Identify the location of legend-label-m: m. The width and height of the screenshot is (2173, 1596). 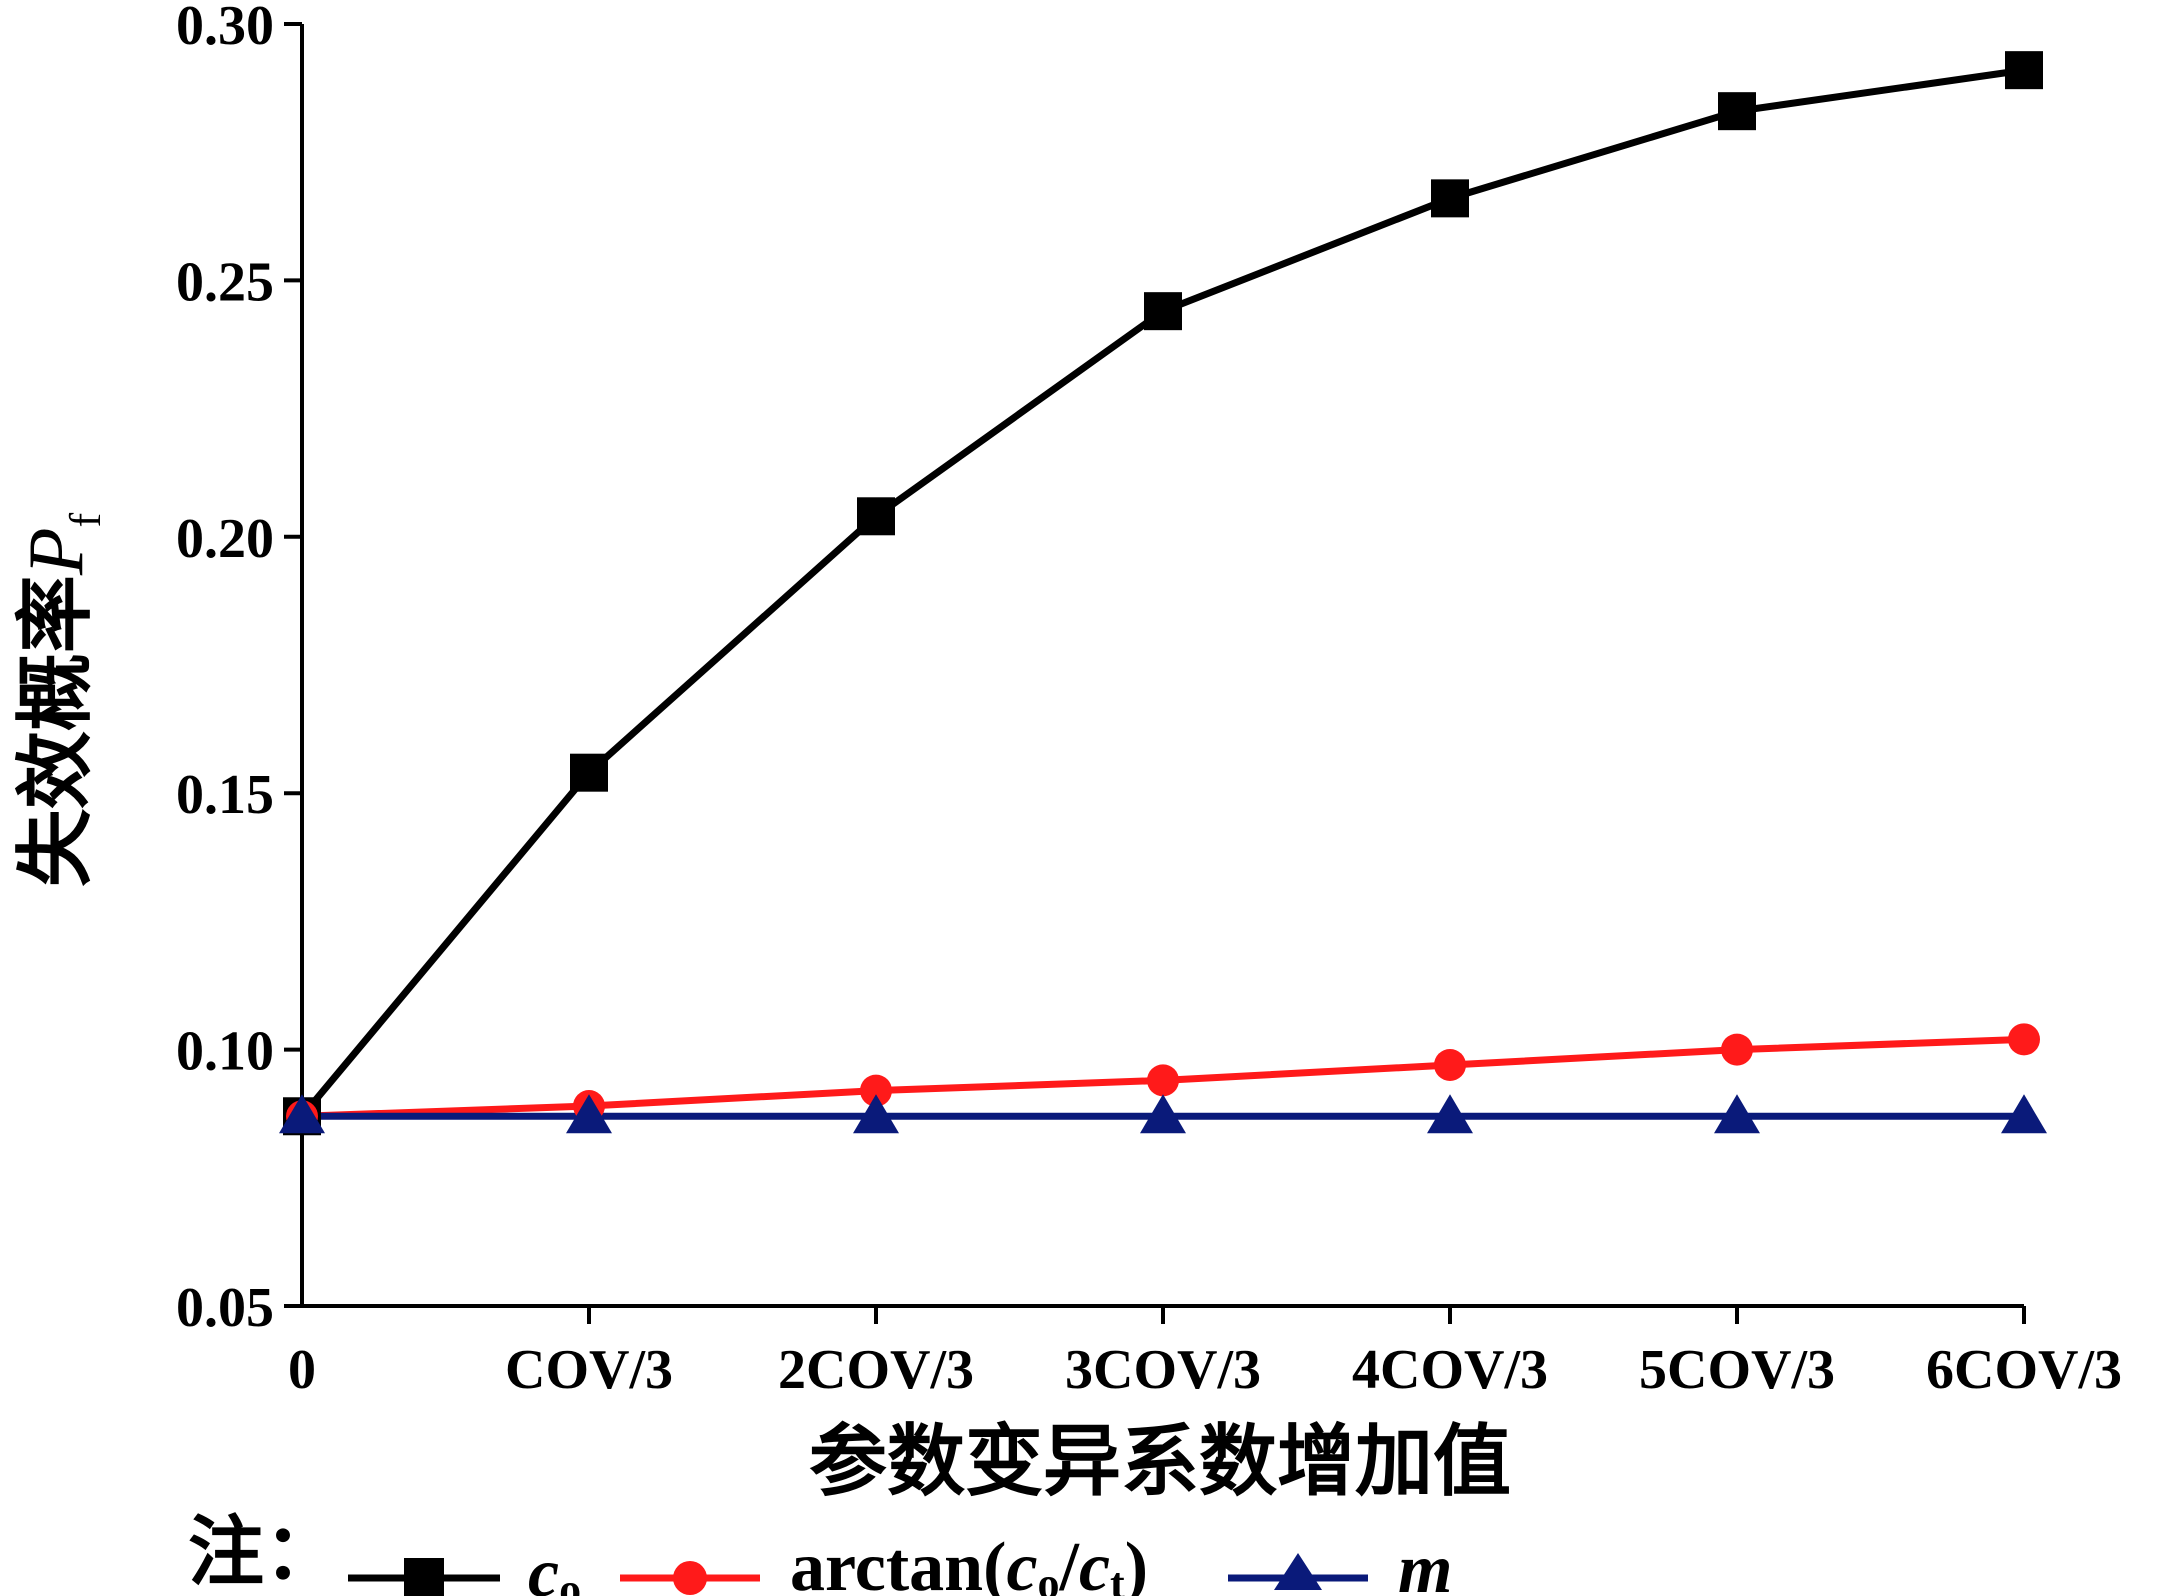
(1425, 1563).